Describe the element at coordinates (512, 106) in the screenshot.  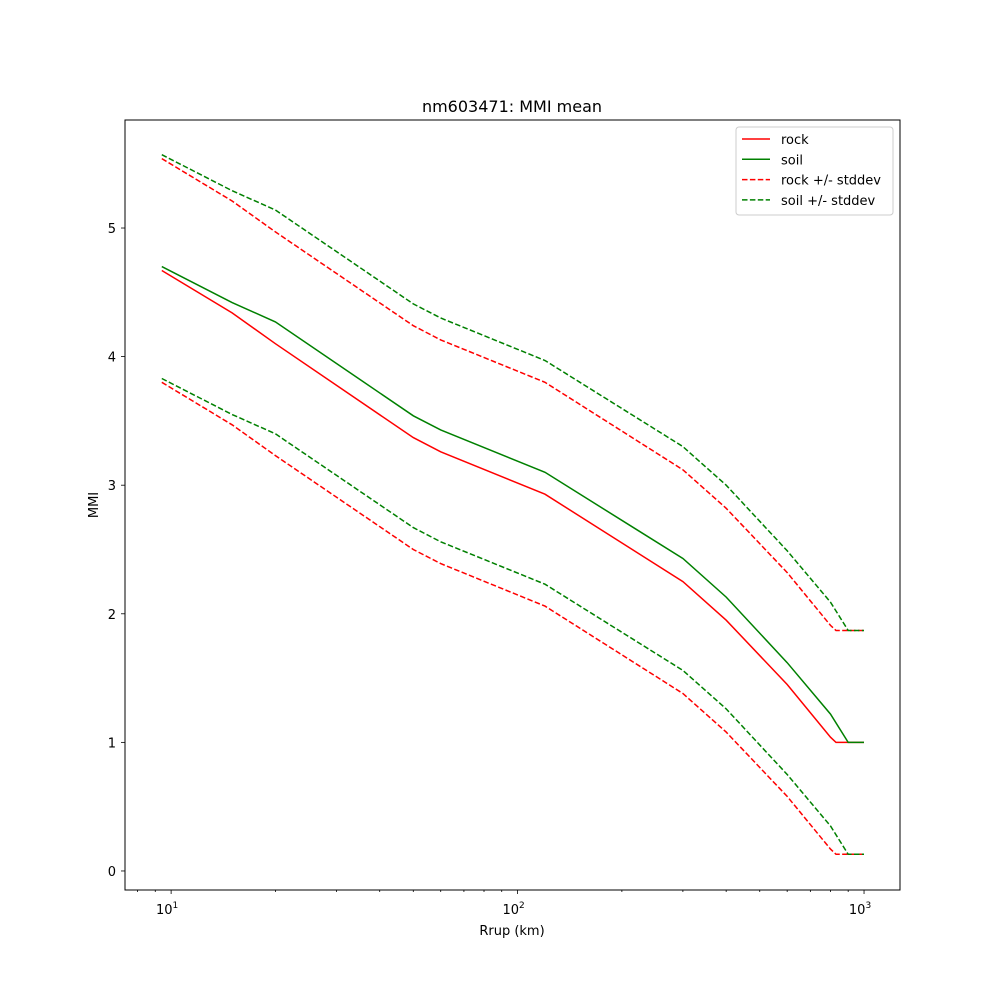
I see `chart-title: nm603471: MMI mean` at that location.